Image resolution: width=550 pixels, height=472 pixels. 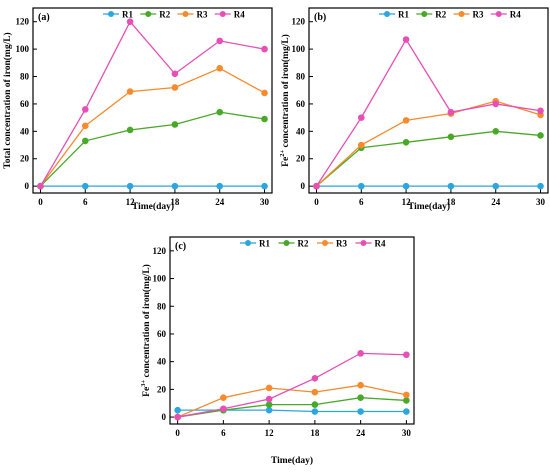 I want to click on y-axis-label-superscript: 2+, so click(x=282, y=153).